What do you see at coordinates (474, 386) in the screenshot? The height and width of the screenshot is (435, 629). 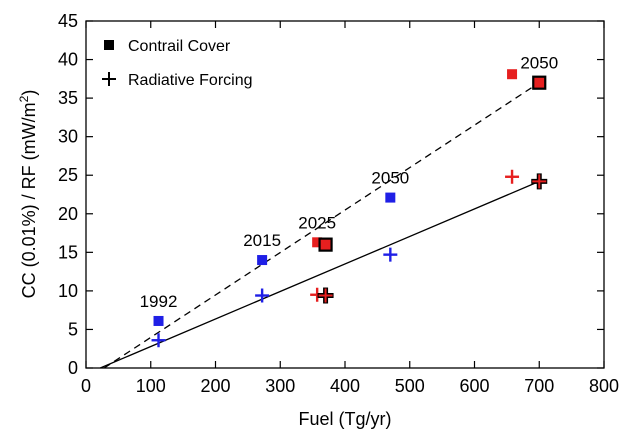 I see `x-tick-label: 600` at bounding box center [474, 386].